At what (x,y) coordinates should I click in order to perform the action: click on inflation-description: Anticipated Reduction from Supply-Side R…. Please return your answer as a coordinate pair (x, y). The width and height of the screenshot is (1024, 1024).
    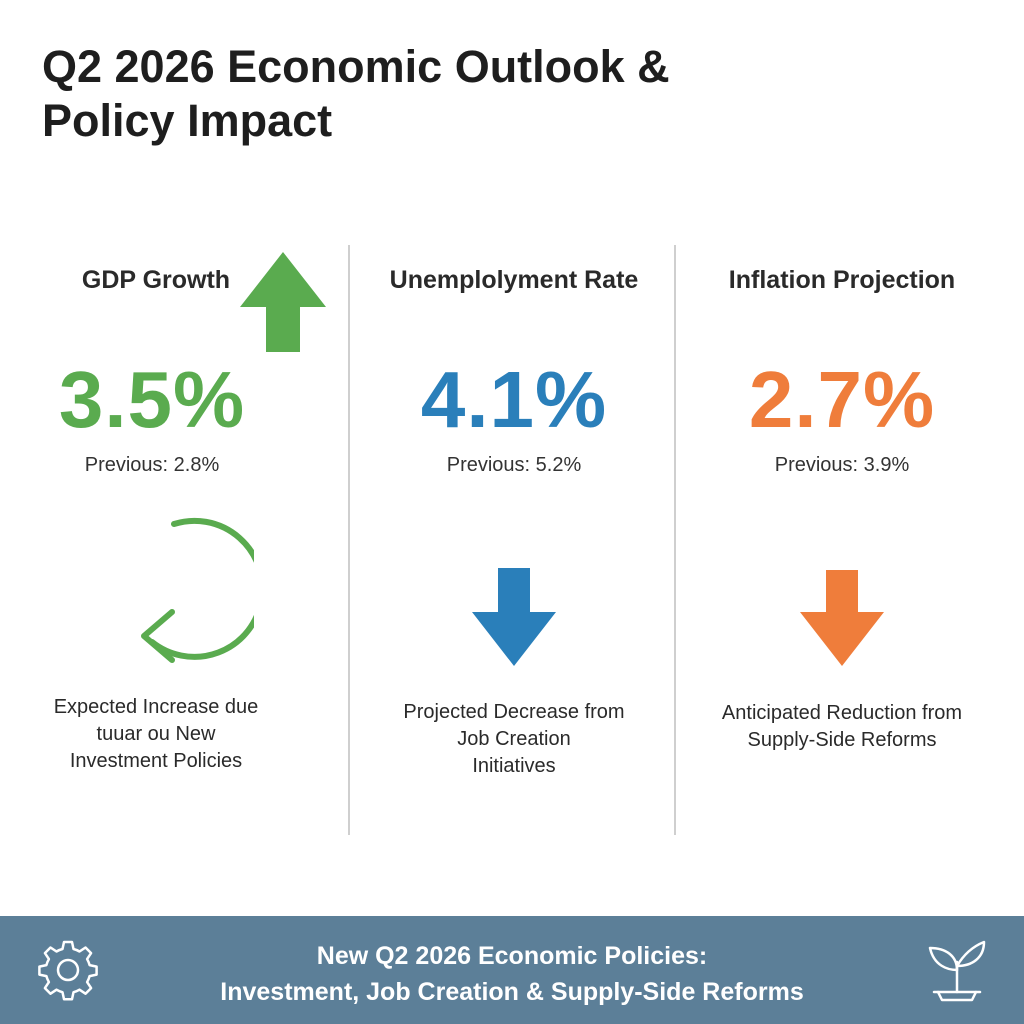
    Looking at the image, I should click on (842, 727).